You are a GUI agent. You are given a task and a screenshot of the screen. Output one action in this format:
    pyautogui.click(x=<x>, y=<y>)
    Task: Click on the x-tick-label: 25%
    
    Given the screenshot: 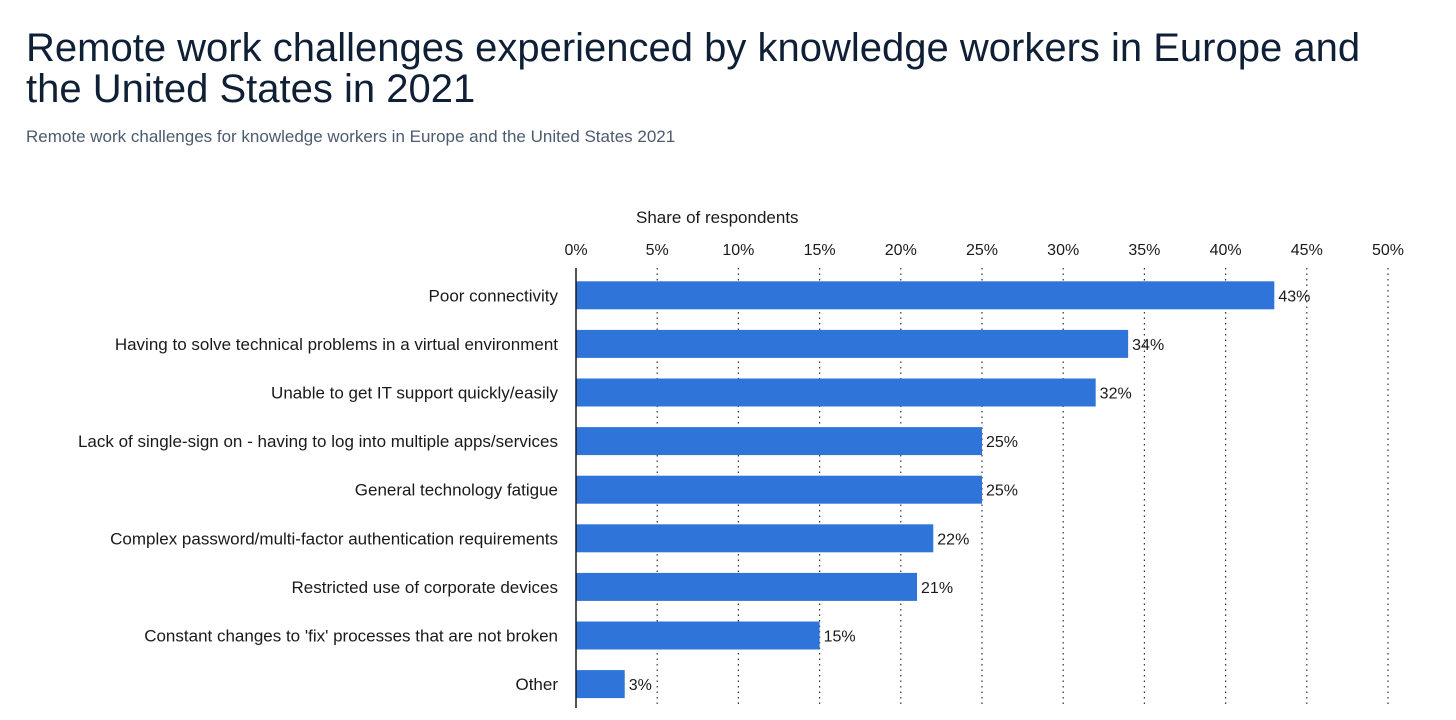 What is the action you would take?
    pyautogui.click(x=982, y=250)
    